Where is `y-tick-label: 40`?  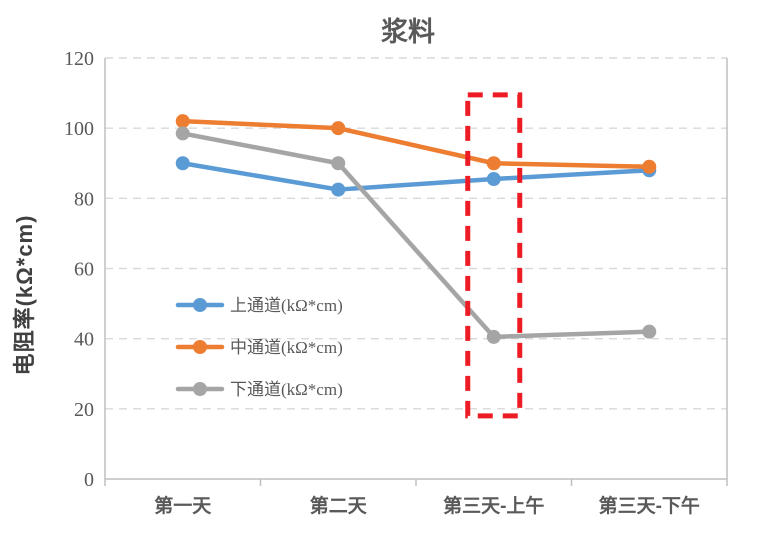
y-tick-label: 40 is located at coordinates (84, 340).